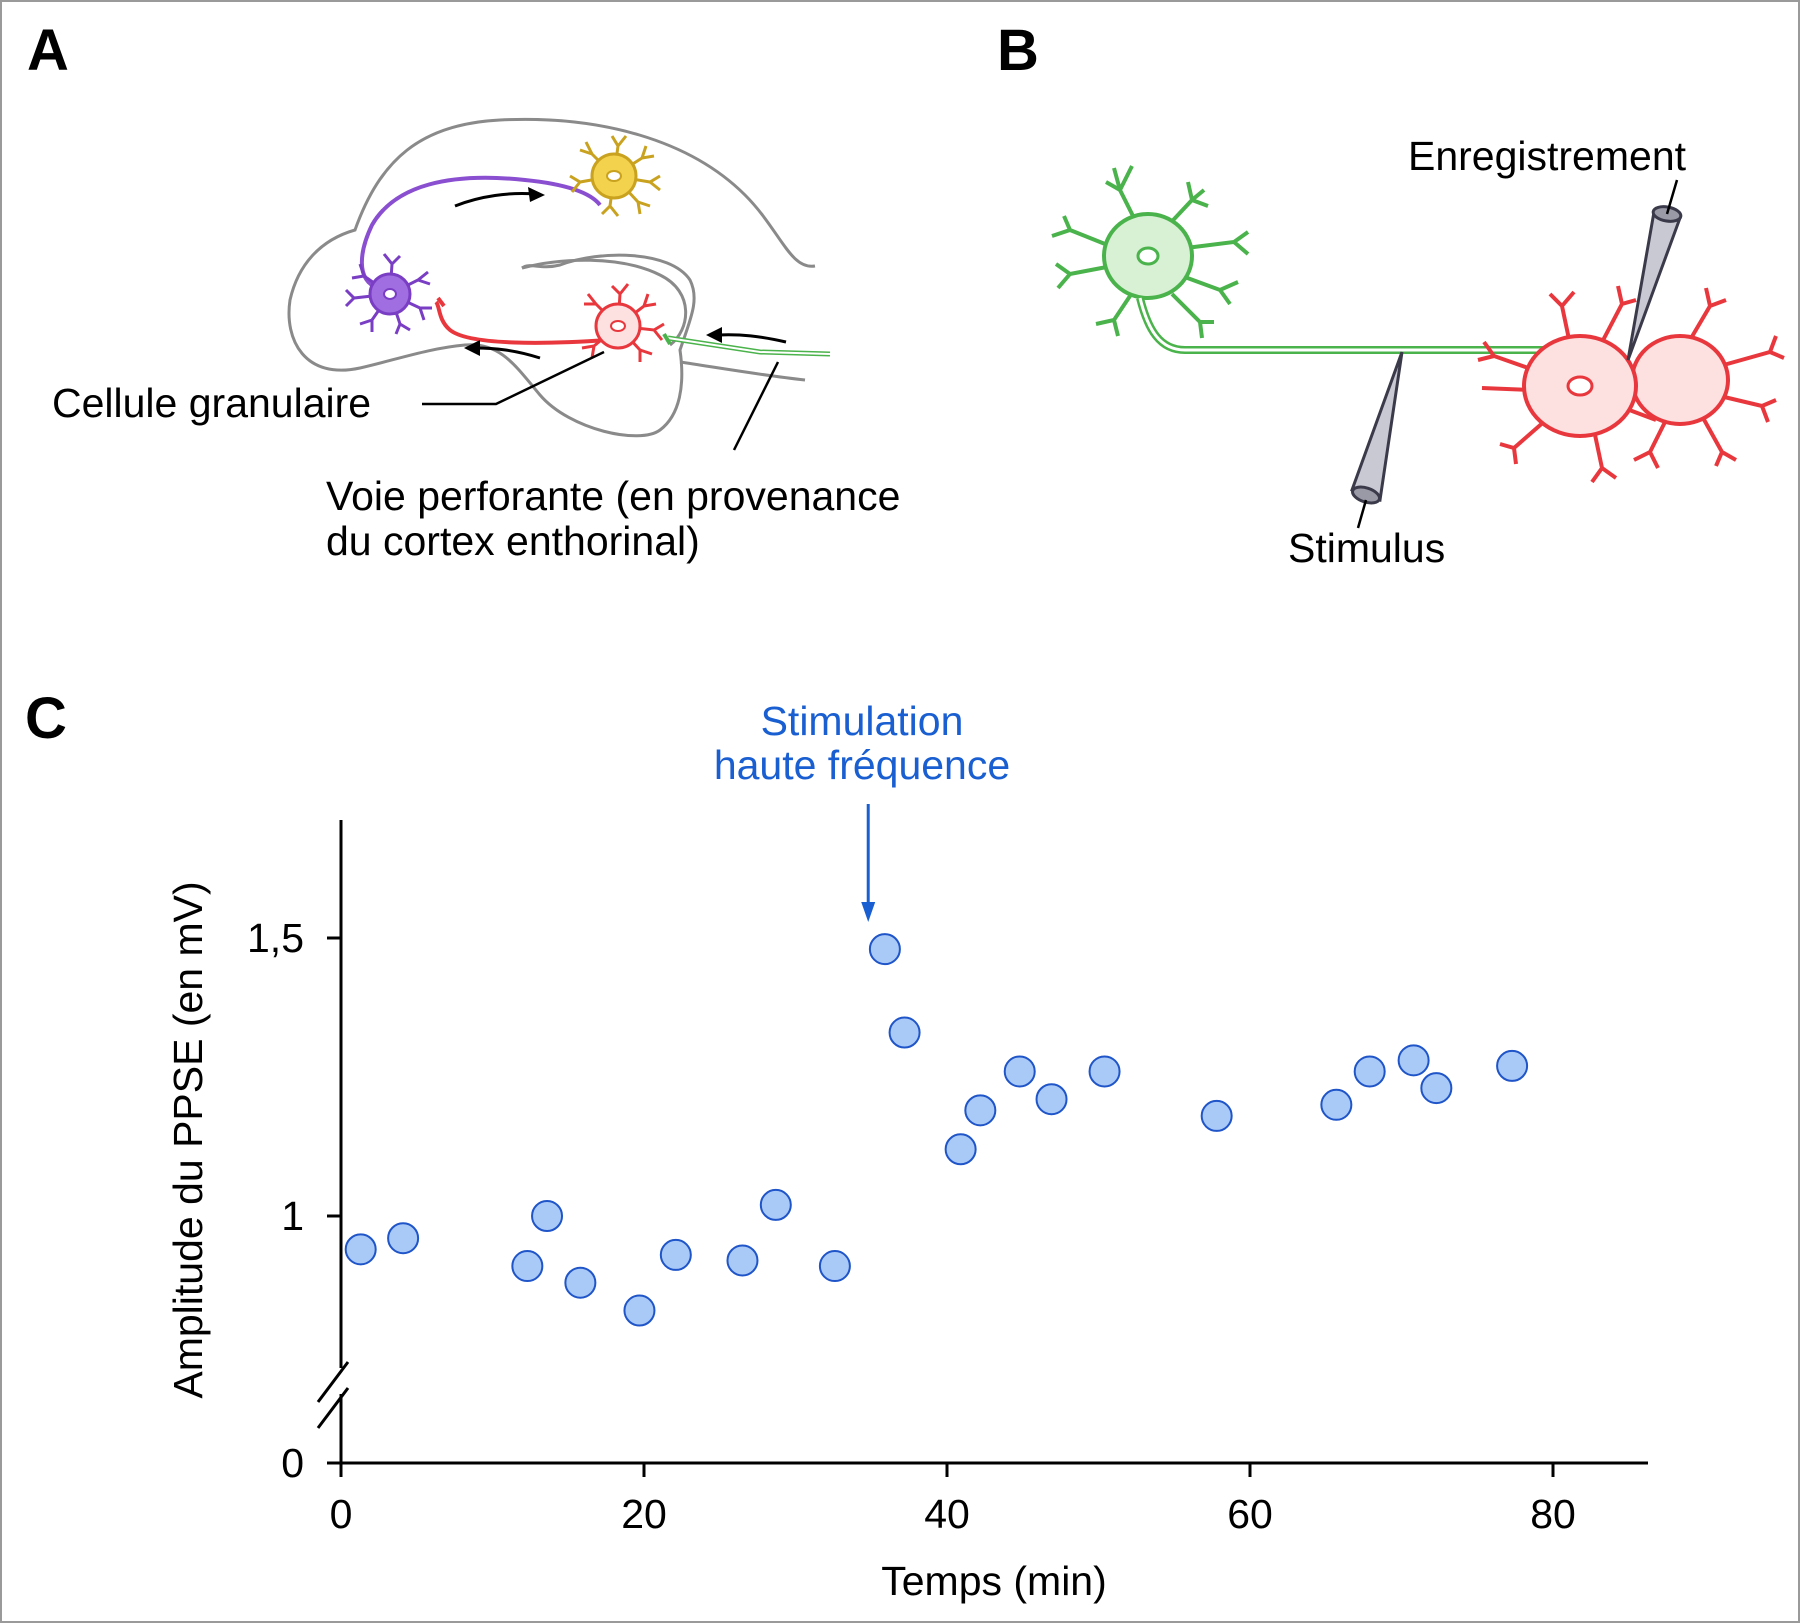 This screenshot has width=1800, height=1623. I want to click on recording-electrode, so click(1654, 270).